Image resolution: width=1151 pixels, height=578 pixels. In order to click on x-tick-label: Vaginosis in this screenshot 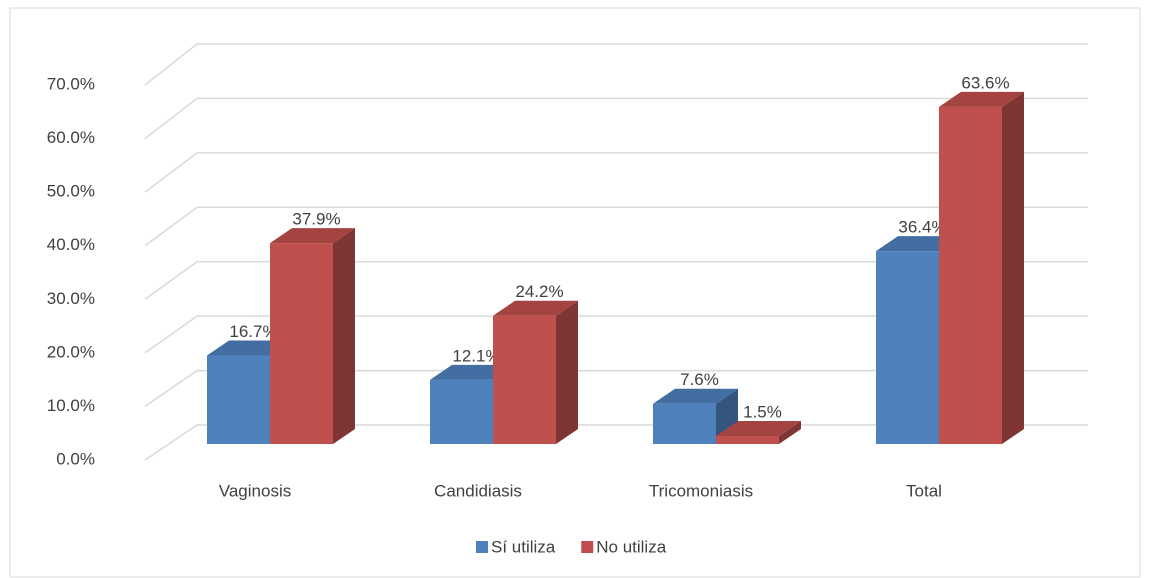, I will do `click(255, 490)`.